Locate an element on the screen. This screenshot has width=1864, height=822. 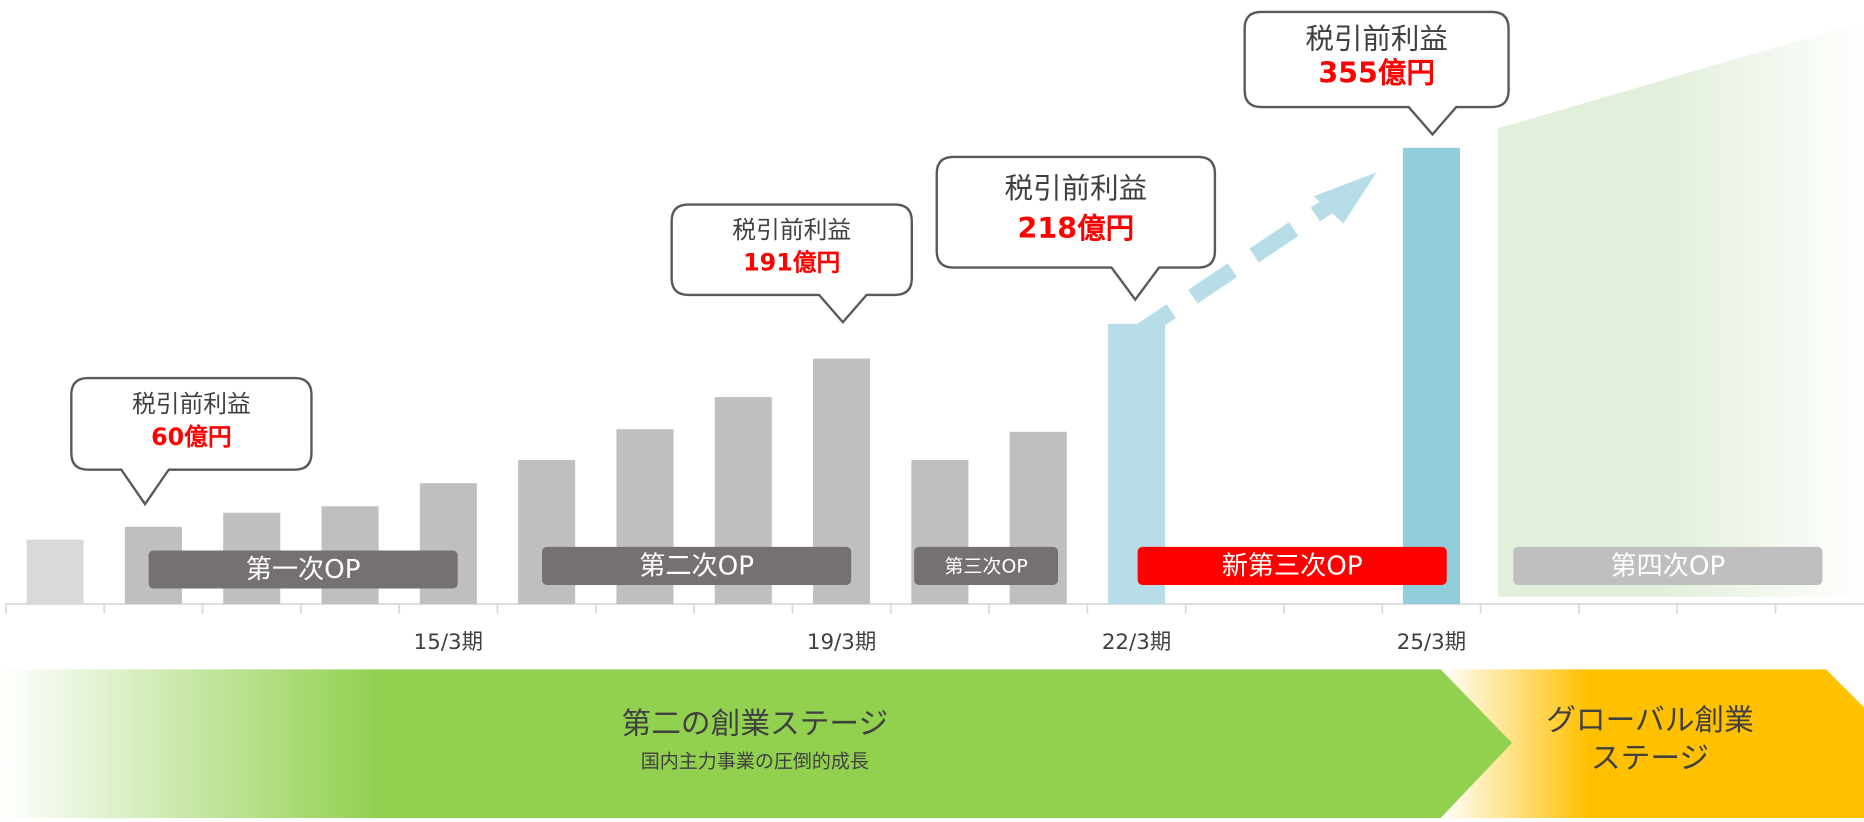
x-tick-label: 15/3期 is located at coordinates (448, 642).